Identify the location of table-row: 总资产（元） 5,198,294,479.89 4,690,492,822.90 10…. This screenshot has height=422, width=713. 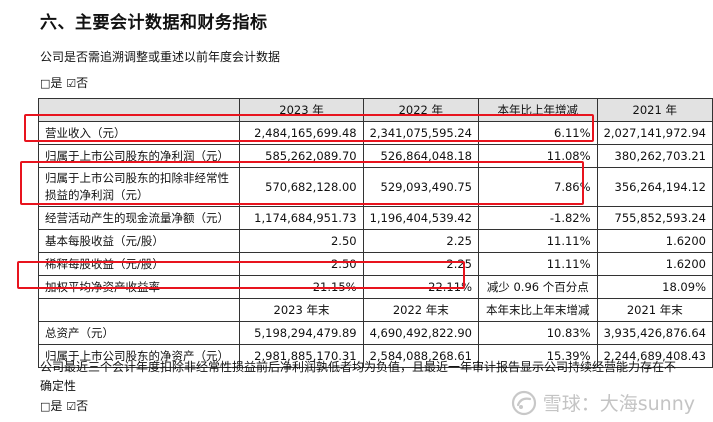
(375, 333).